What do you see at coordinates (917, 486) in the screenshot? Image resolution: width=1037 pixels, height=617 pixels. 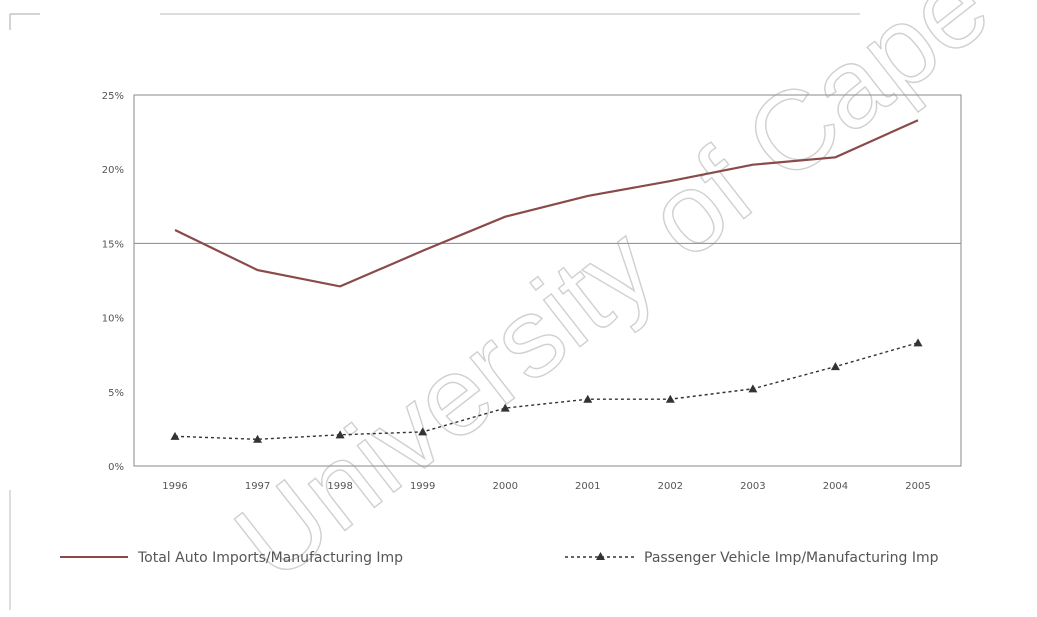 I see `x-tick-label: 2005` at bounding box center [917, 486].